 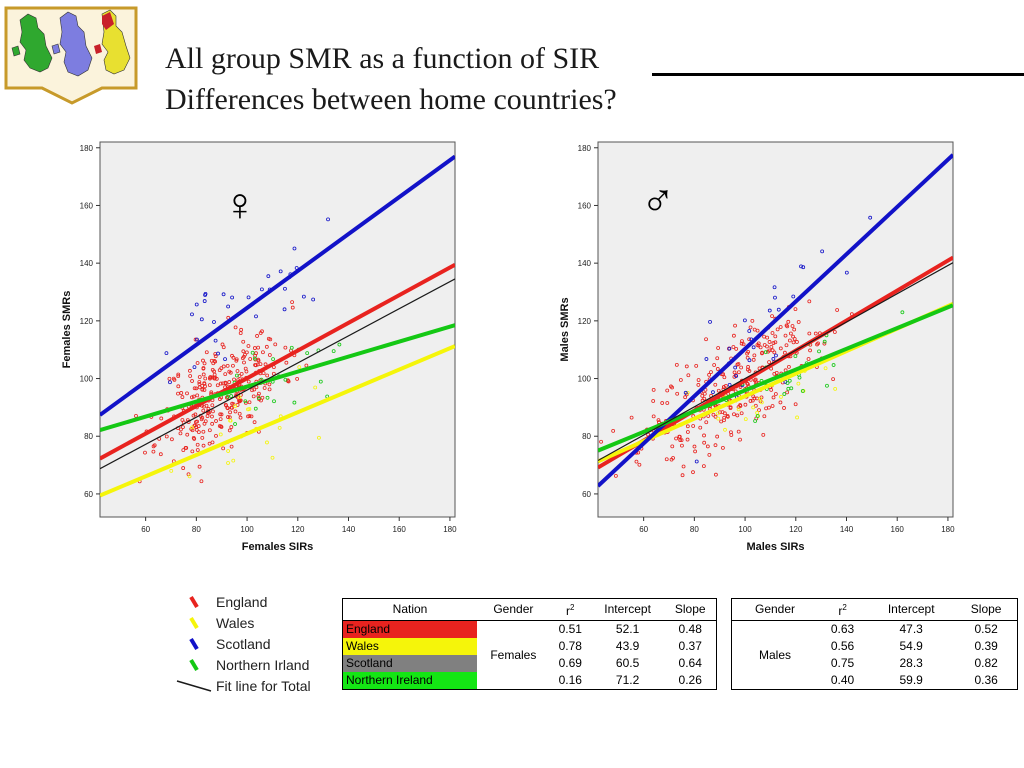 What do you see at coordinates (529, 663) in the screenshot?
I see `table-row: Scotland 0.69 60.5 0.64` at bounding box center [529, 663].